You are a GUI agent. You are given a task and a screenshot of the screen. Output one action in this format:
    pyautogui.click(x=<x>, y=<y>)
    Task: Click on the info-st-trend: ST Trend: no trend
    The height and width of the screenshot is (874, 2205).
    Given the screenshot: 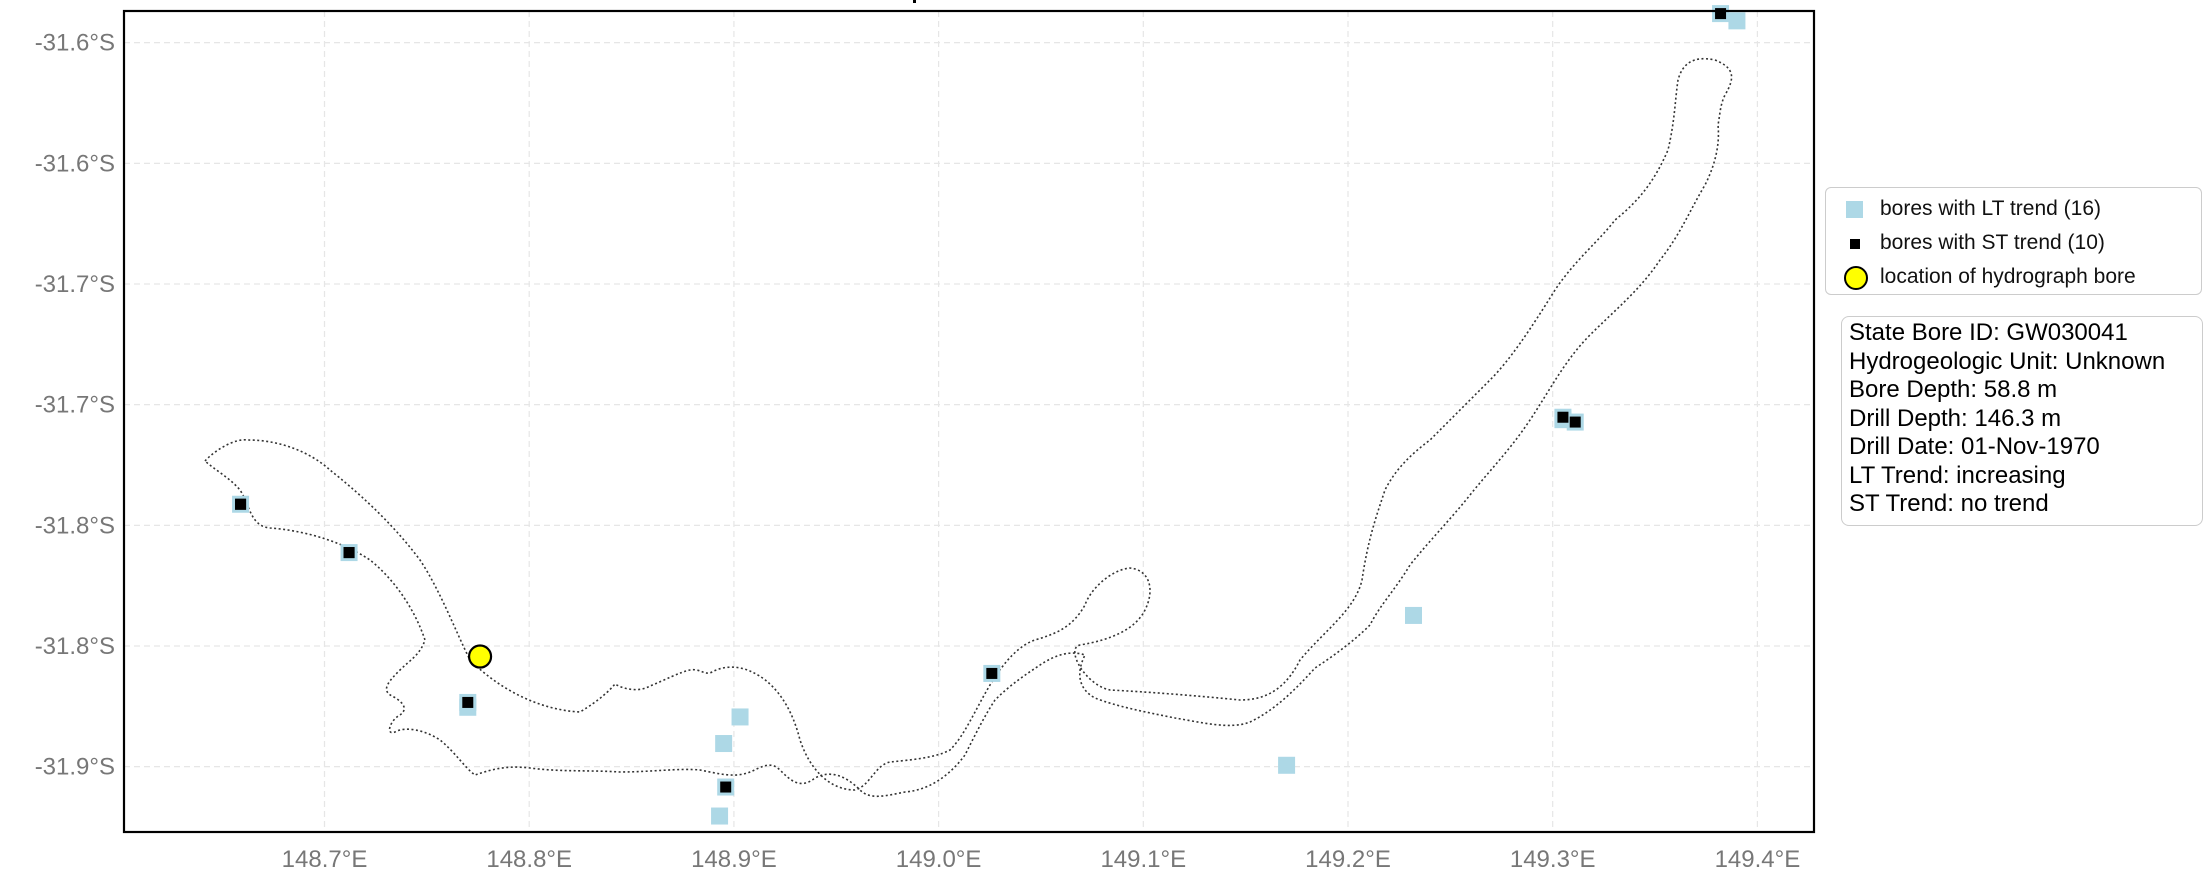 What is the action you would take?
    pyautogui.click(x=1949, y=503)
    